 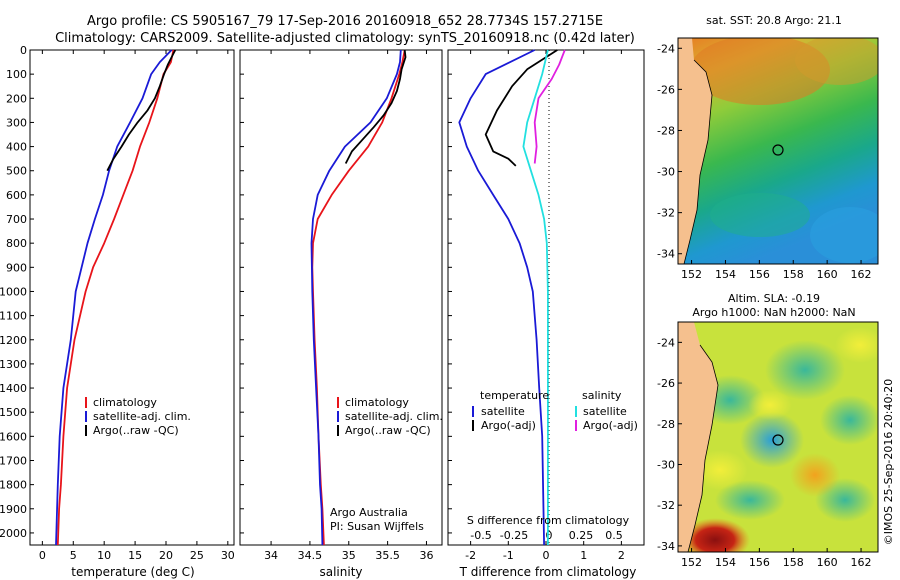 I want to click on lat-tick-label: -34, so click(x=666, y=546).